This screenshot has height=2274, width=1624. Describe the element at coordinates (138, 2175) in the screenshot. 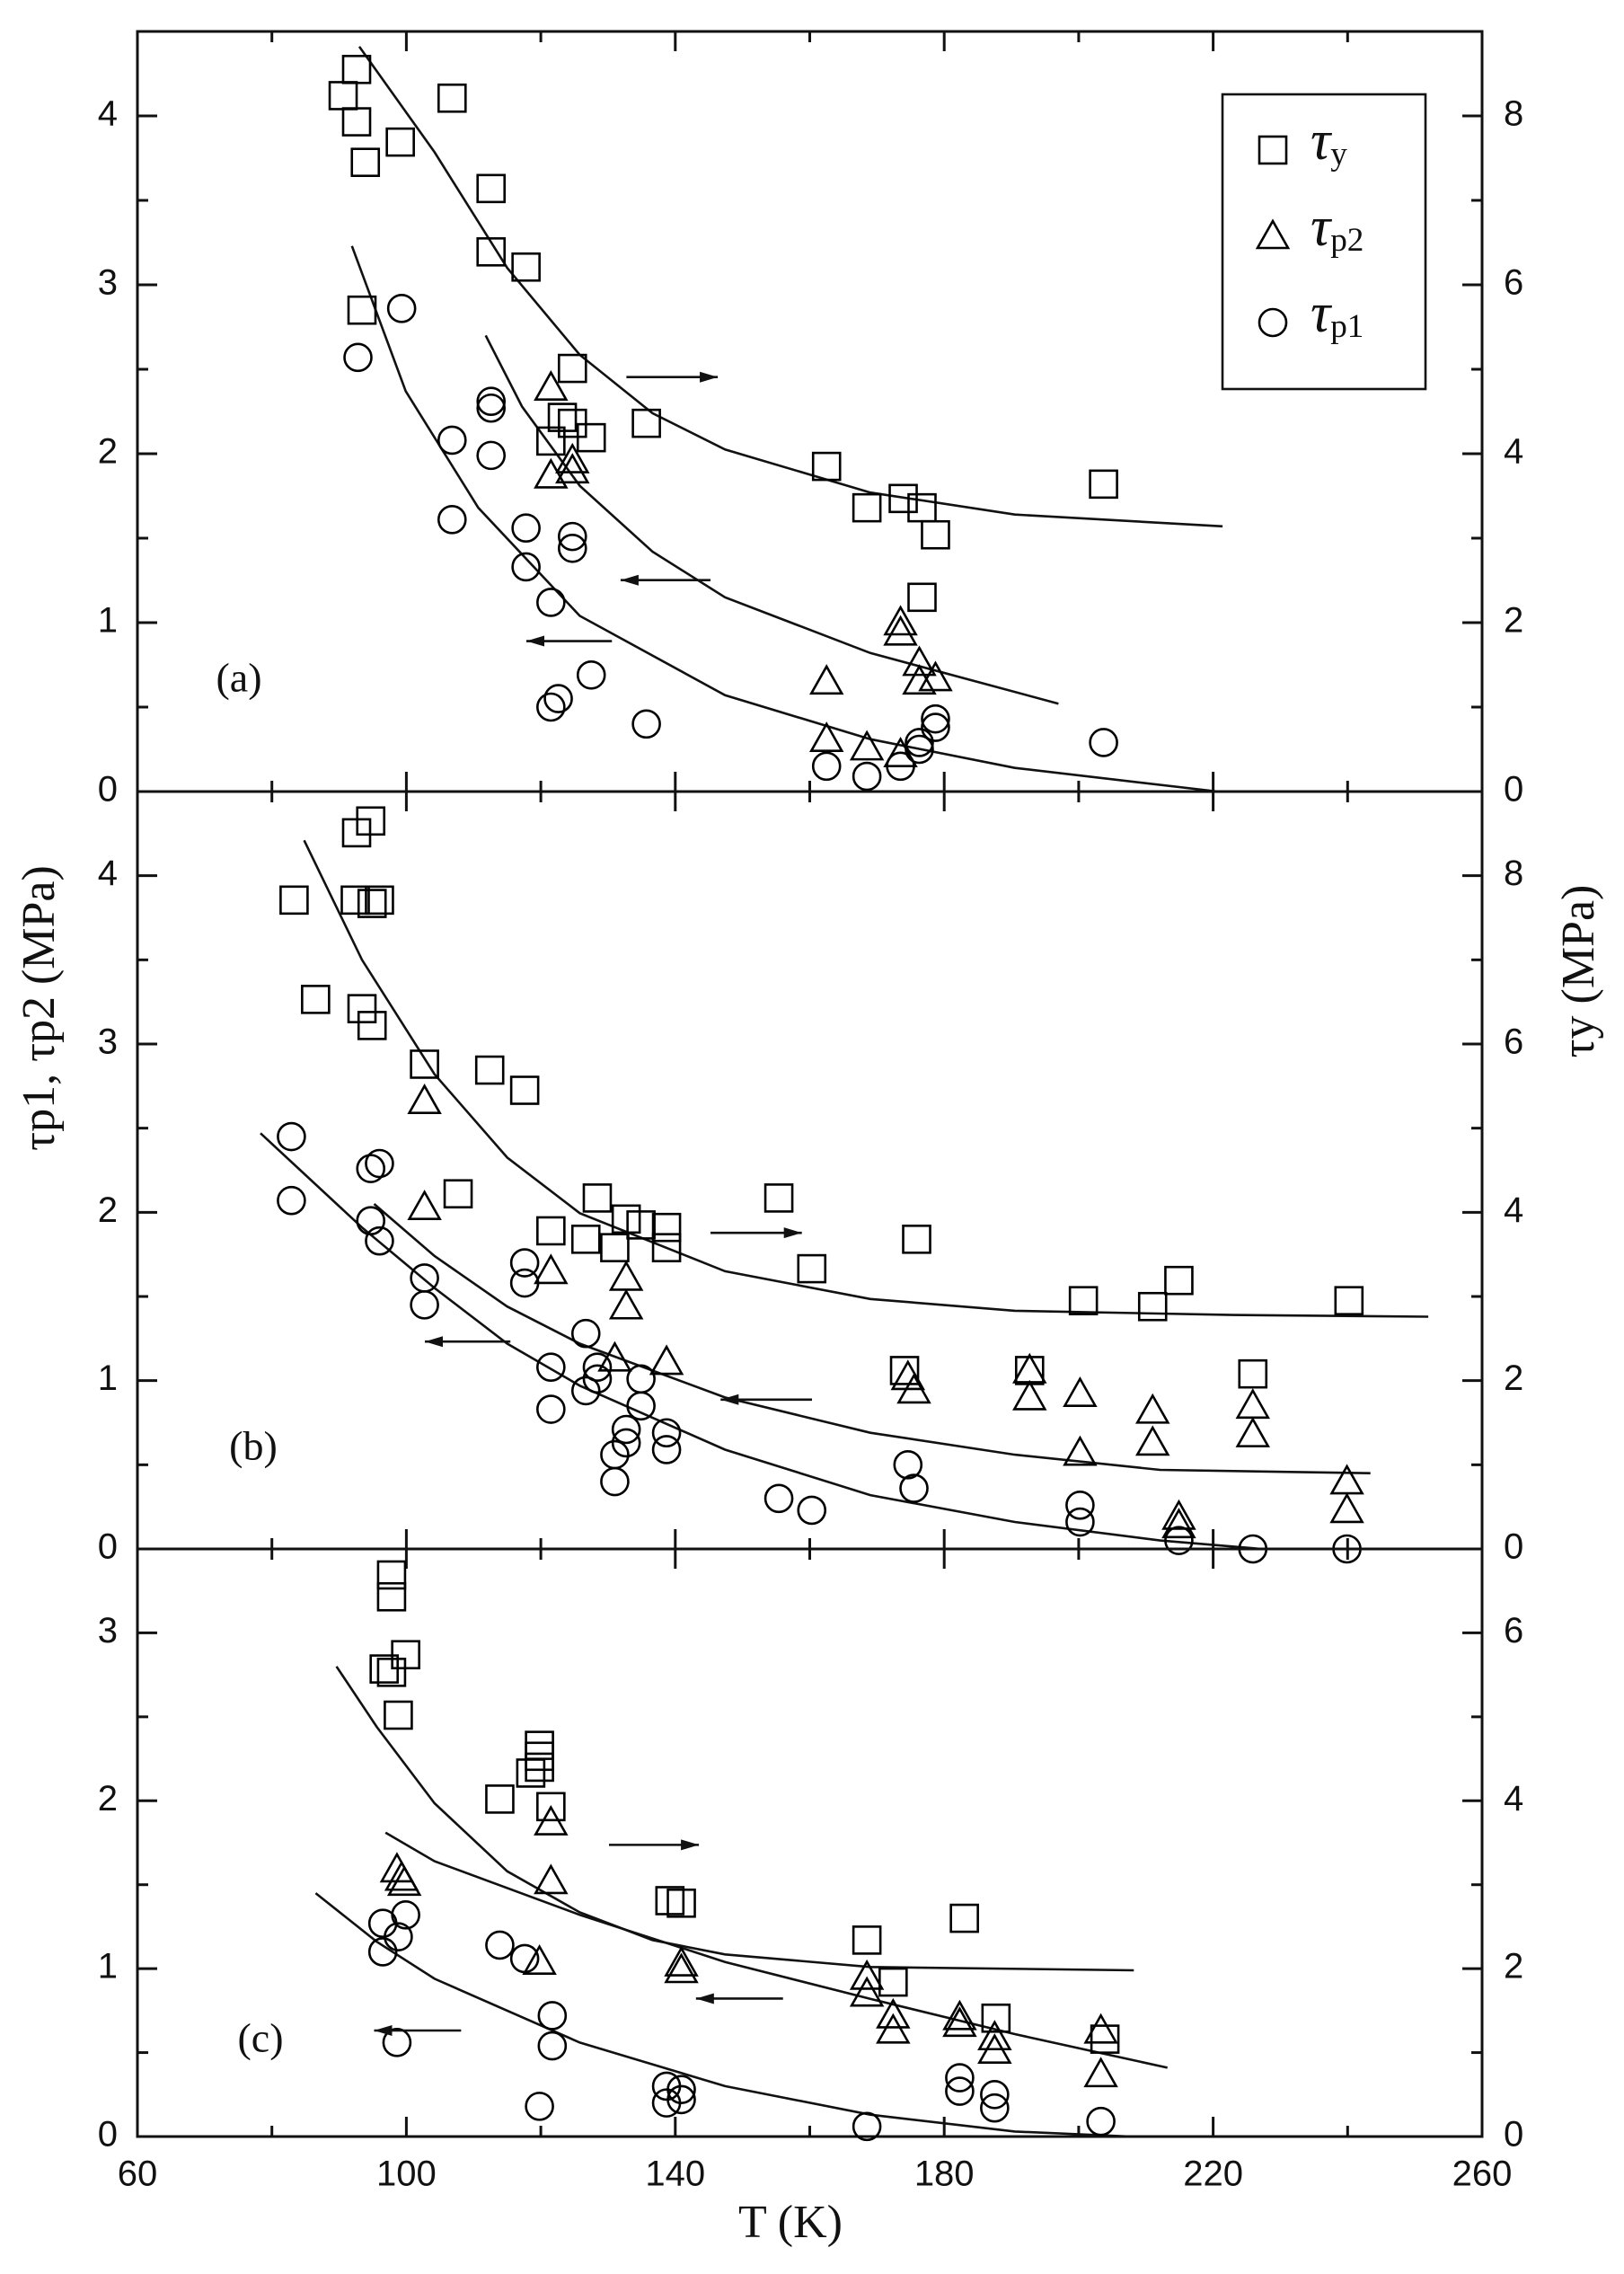

I see `x-tick-label: 60` at that location.